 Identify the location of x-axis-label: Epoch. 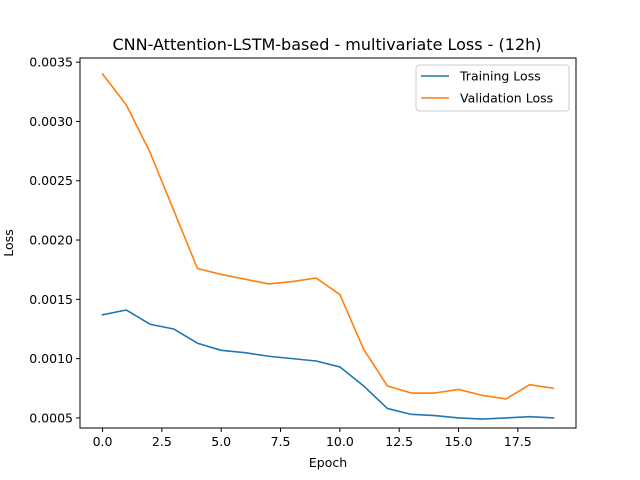
(328, 462).